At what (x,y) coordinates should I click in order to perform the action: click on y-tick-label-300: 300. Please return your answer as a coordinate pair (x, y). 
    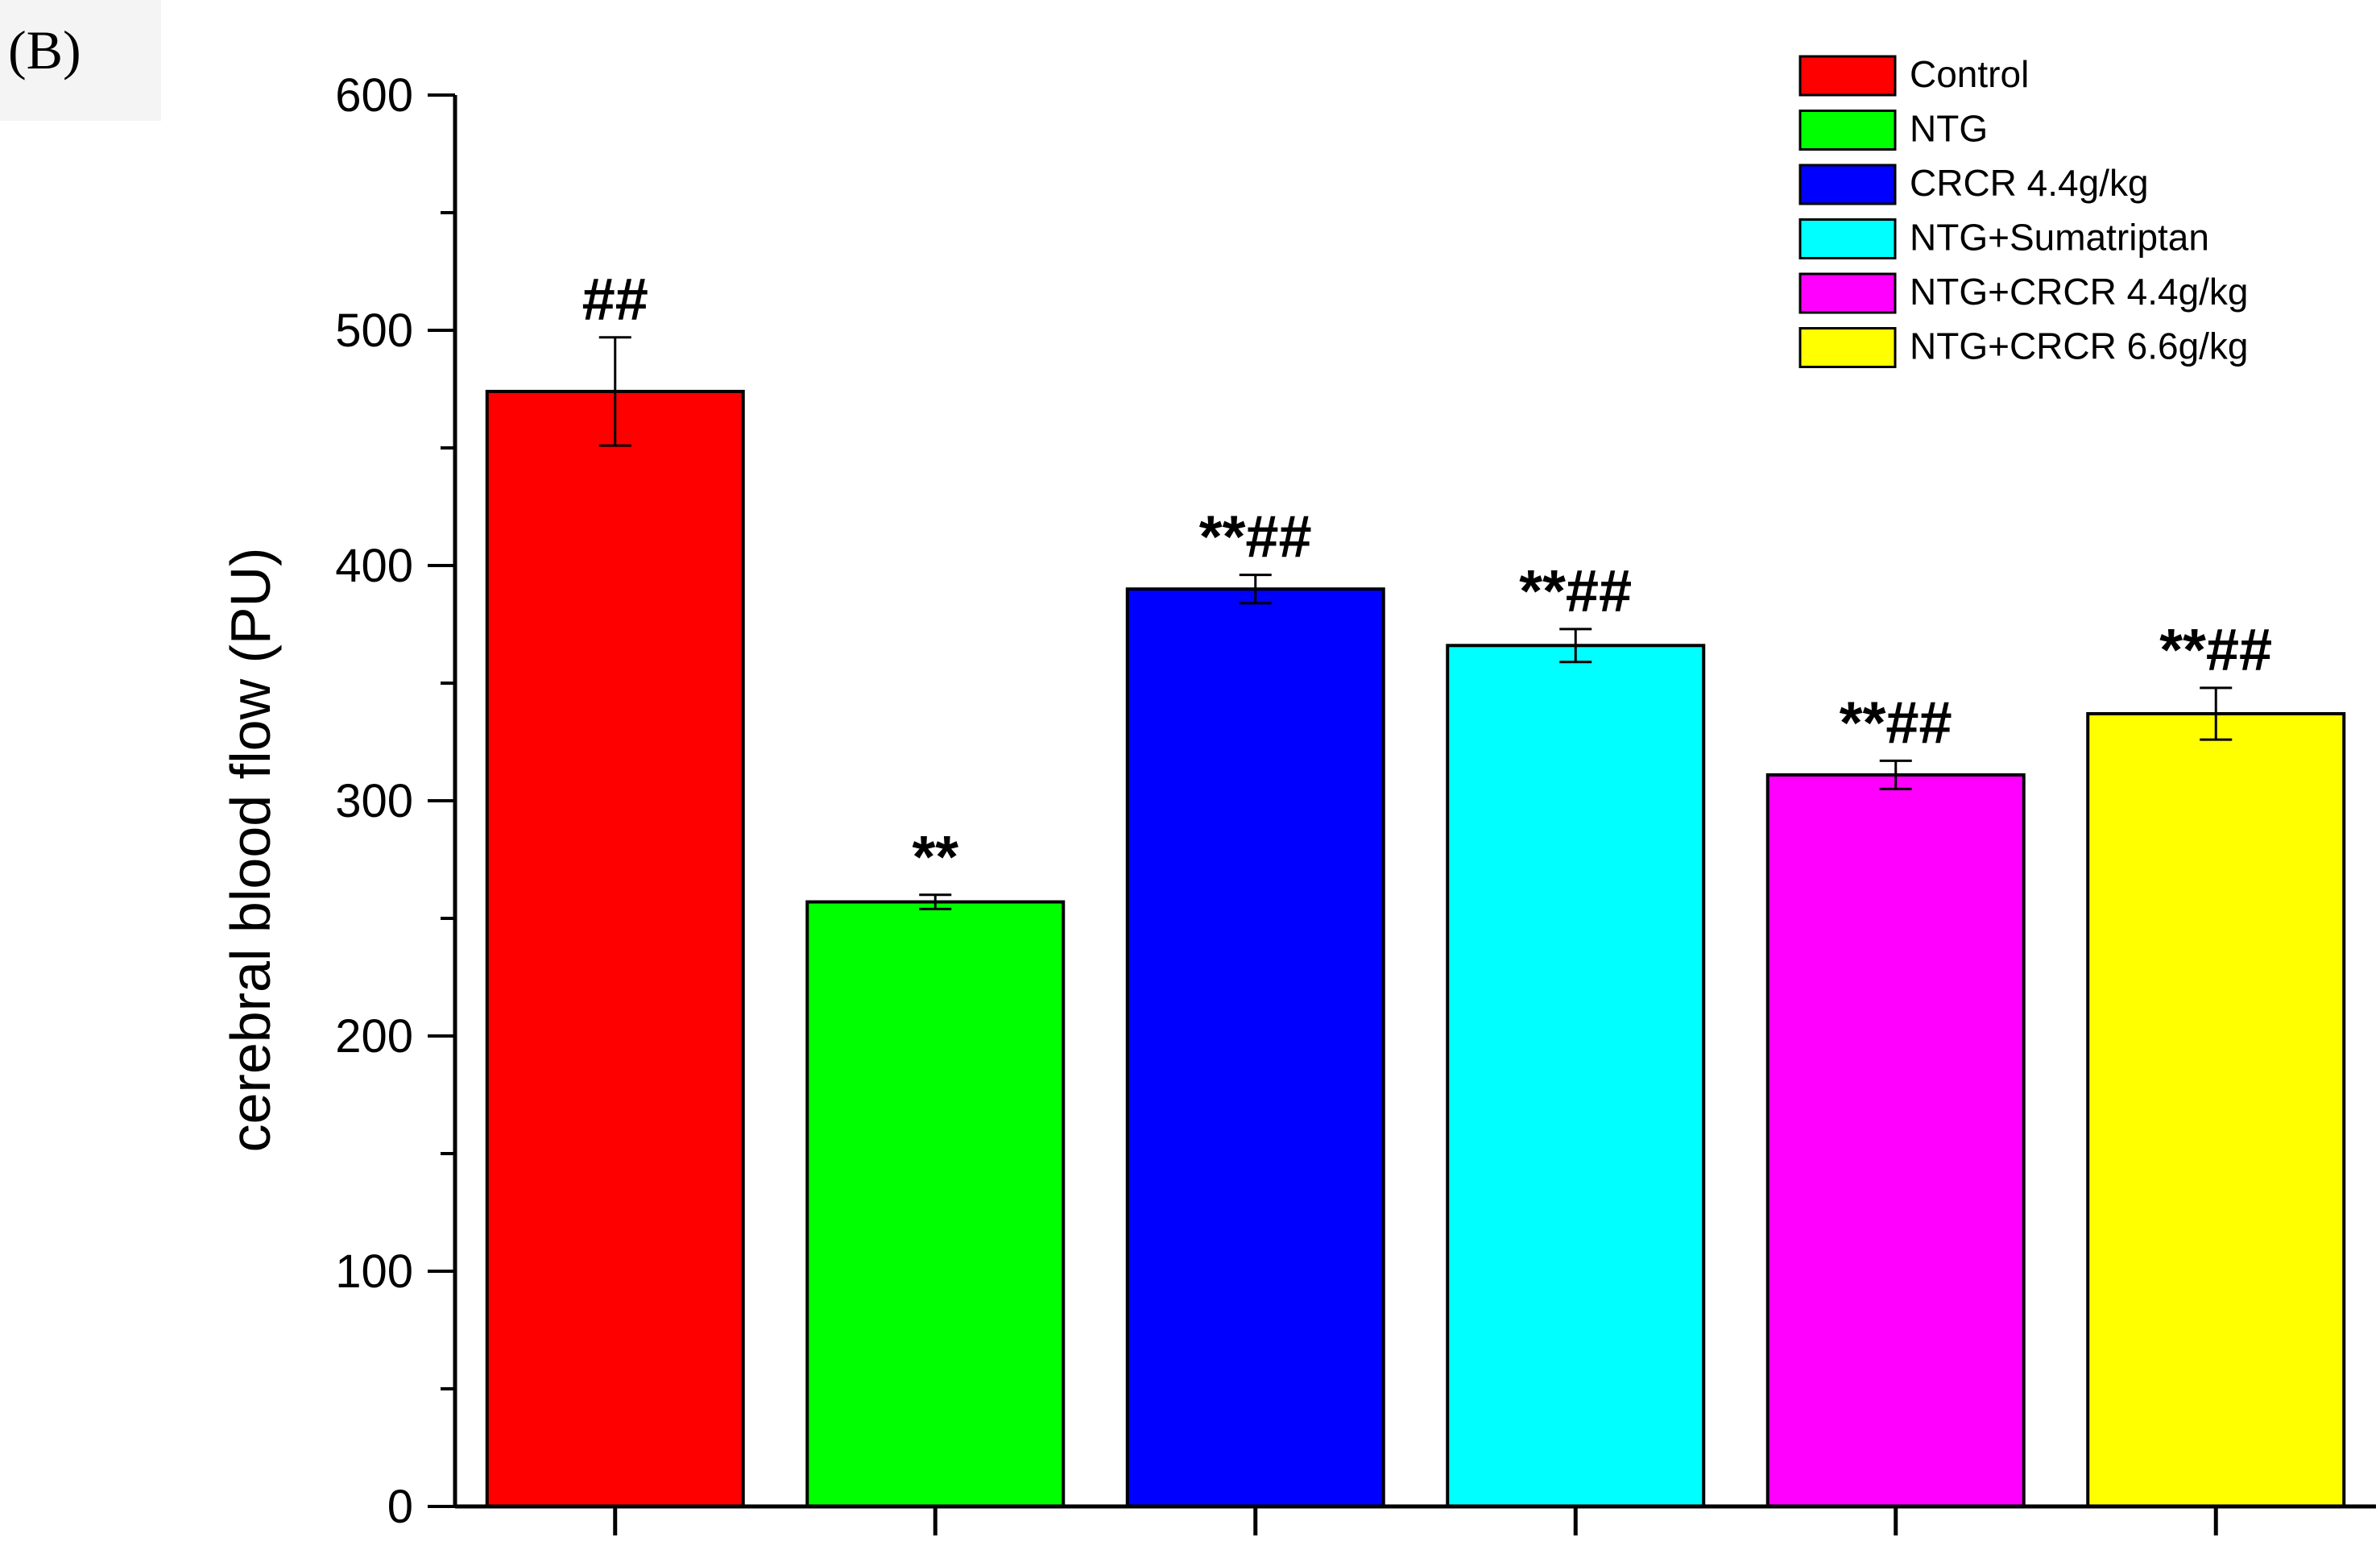
    Looking at the image, I should click on (374, 801).